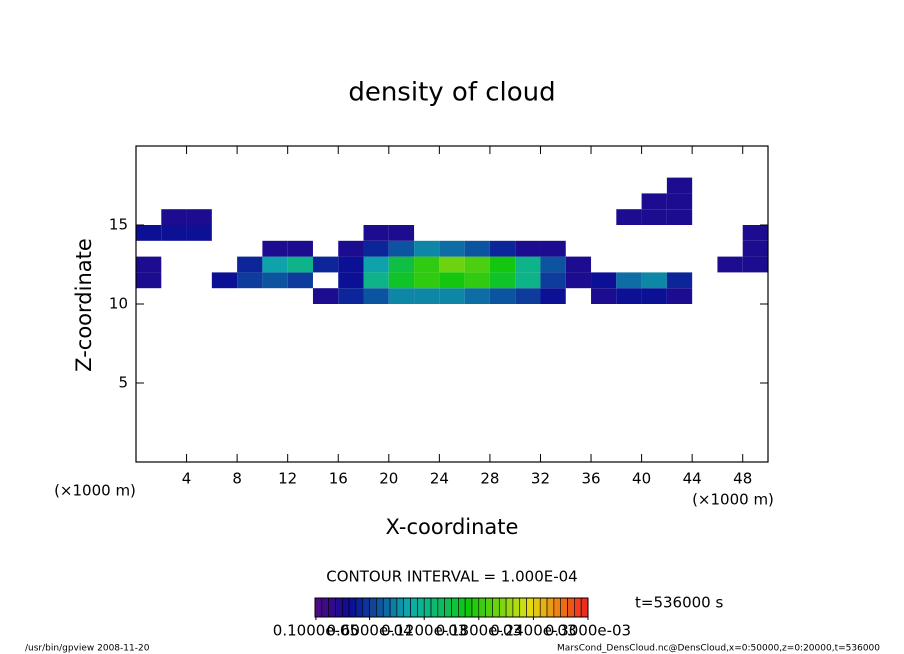 The height and width of the screenshot is (654, 904). Describe the element at coordinates (123, 383) in the screenshot. I see `y-tick-label: 5` at that location.